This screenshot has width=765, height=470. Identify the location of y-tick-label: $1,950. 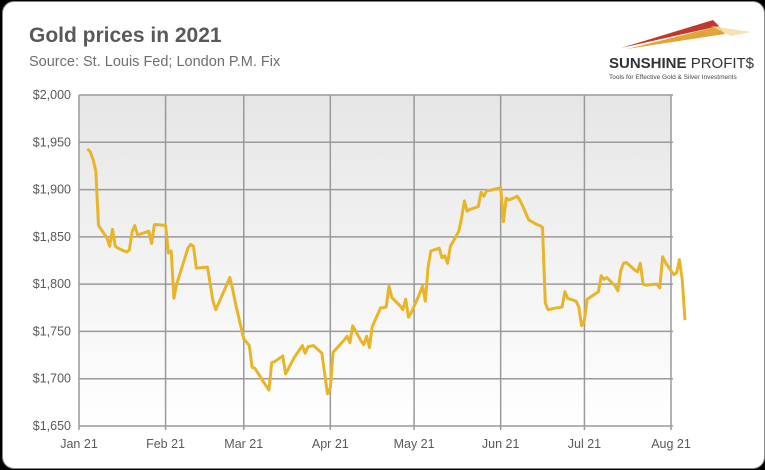
(52, 142).